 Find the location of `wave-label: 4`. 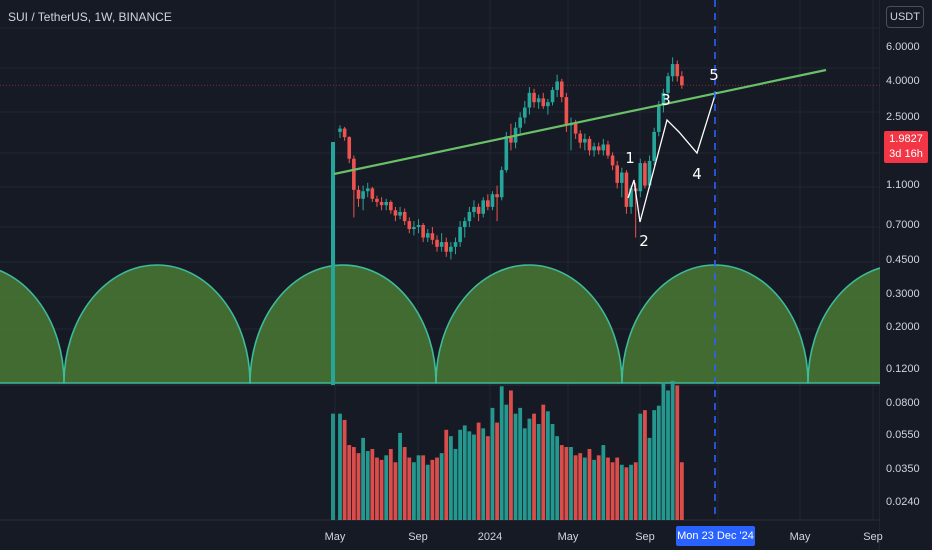

wave-label: 4 is located at coordinates (697, 174).